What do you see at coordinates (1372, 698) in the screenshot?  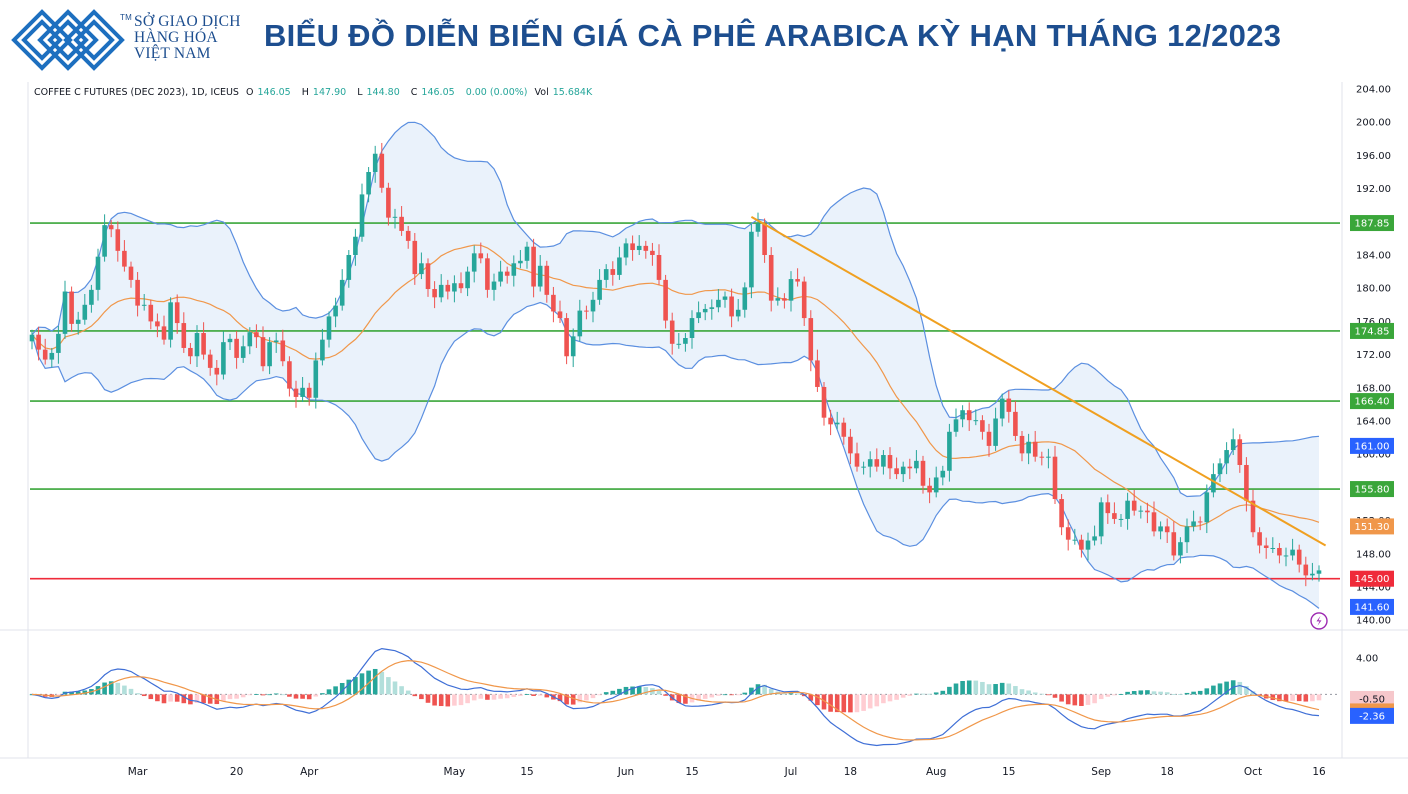 I see `badge-macd-histogram-bg` at bounding box center [1372, 698].